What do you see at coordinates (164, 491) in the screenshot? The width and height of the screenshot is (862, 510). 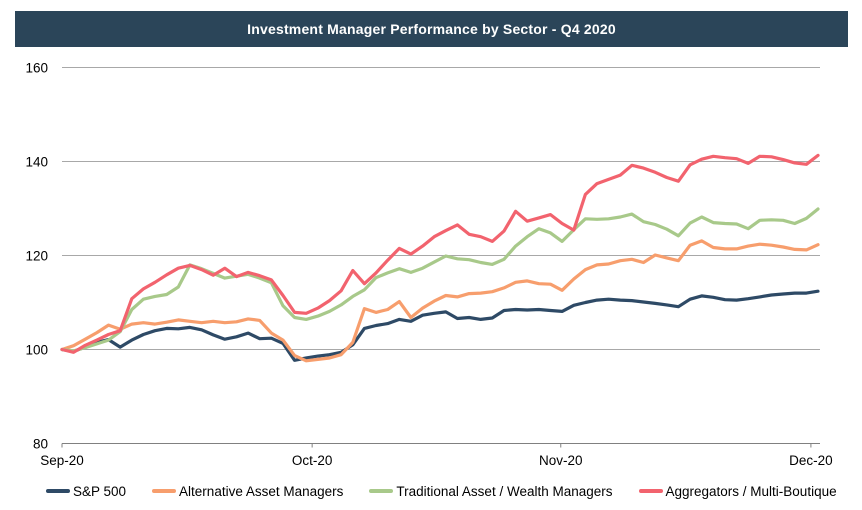 I see `legend-marker-alternative-asset-managers` at bounding box center [164, 491].